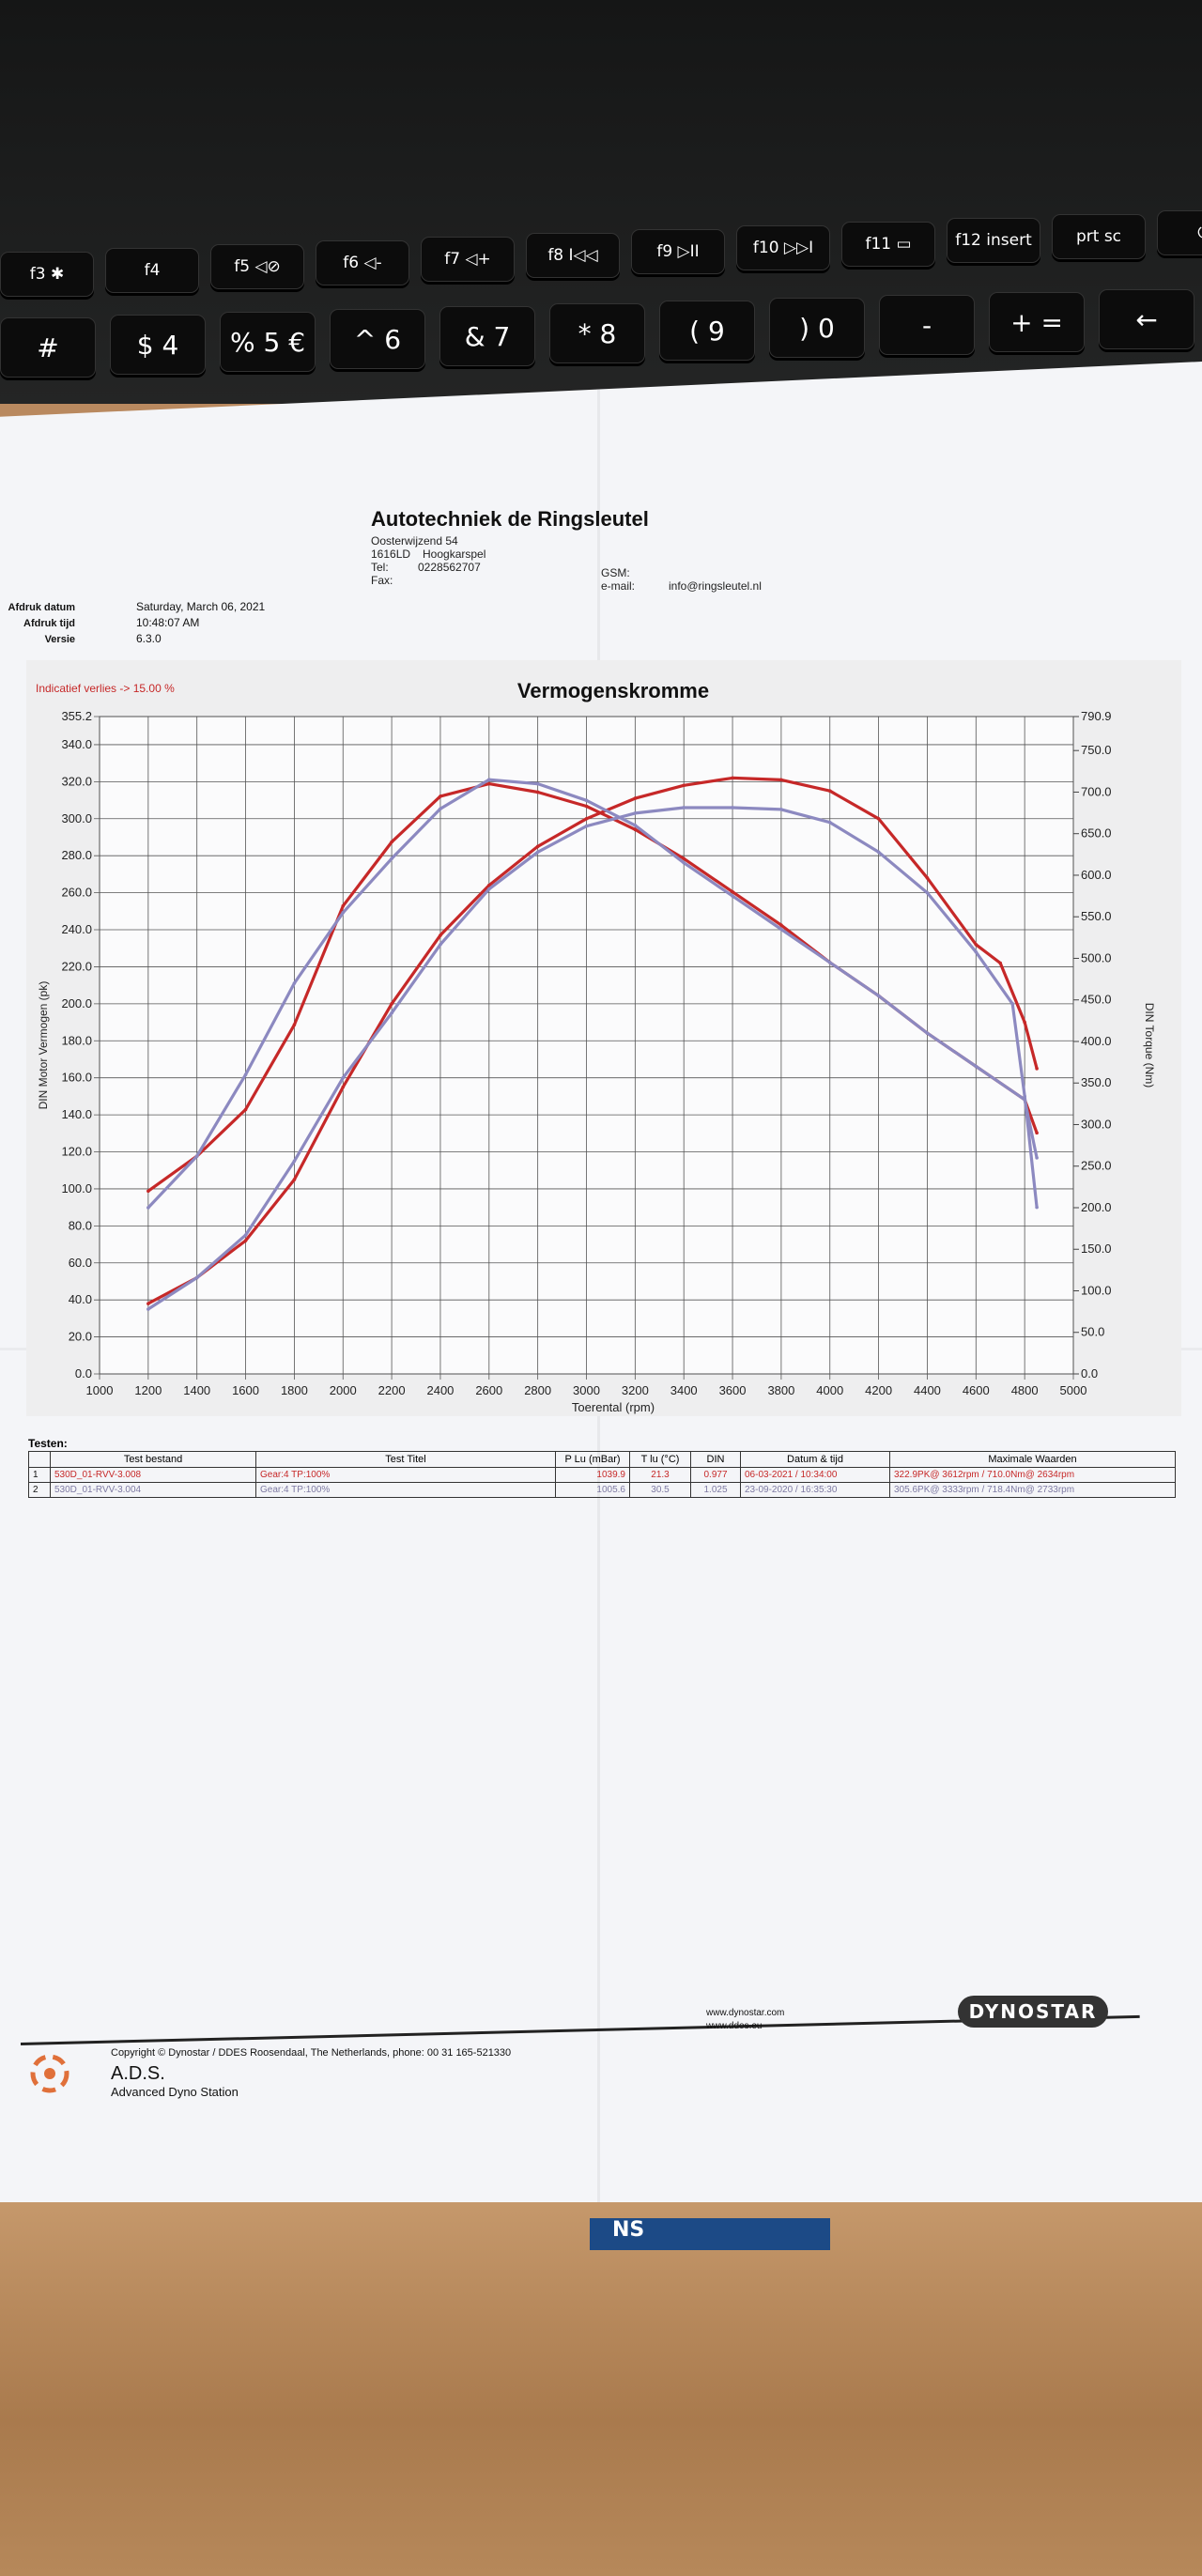  I want to click on print-date: Saturday, March 06, 2021, so click(201, 606).